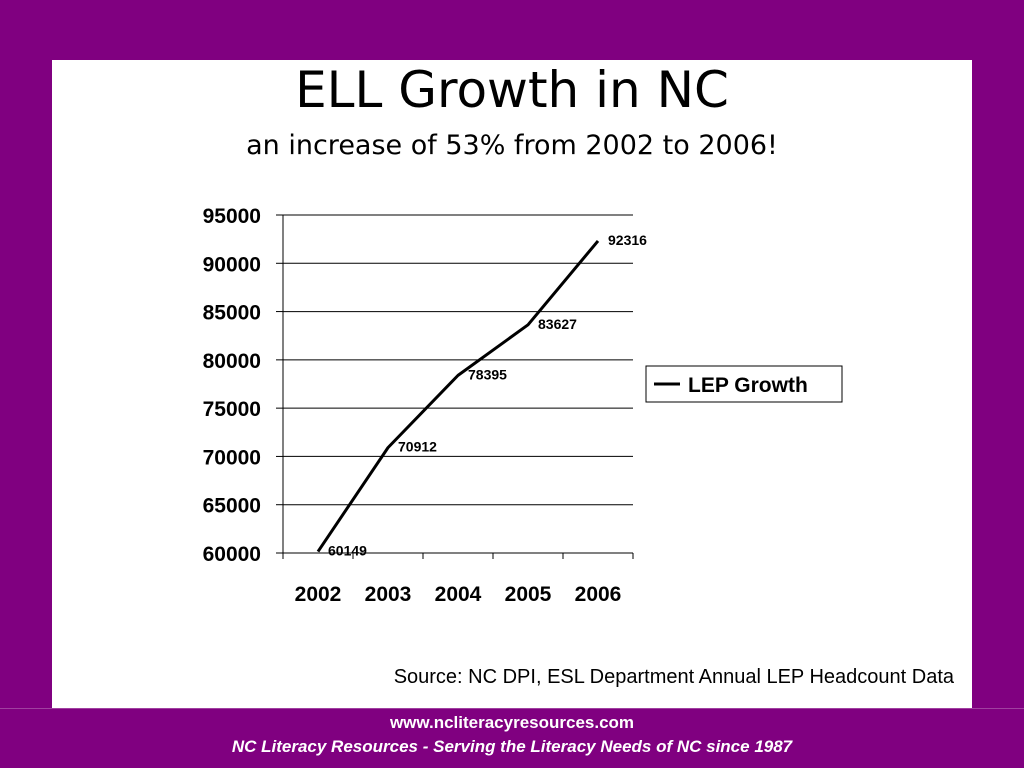 This screenshot has height=768, width=1024. I want to click on chart-series, so click(458, 396).